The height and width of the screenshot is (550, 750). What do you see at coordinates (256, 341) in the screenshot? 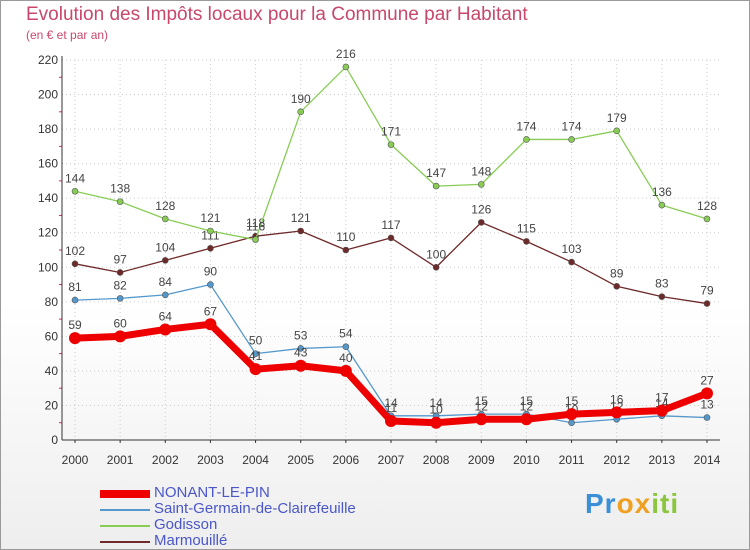
I see `data-label: 50` at bounding box center [256, 341].